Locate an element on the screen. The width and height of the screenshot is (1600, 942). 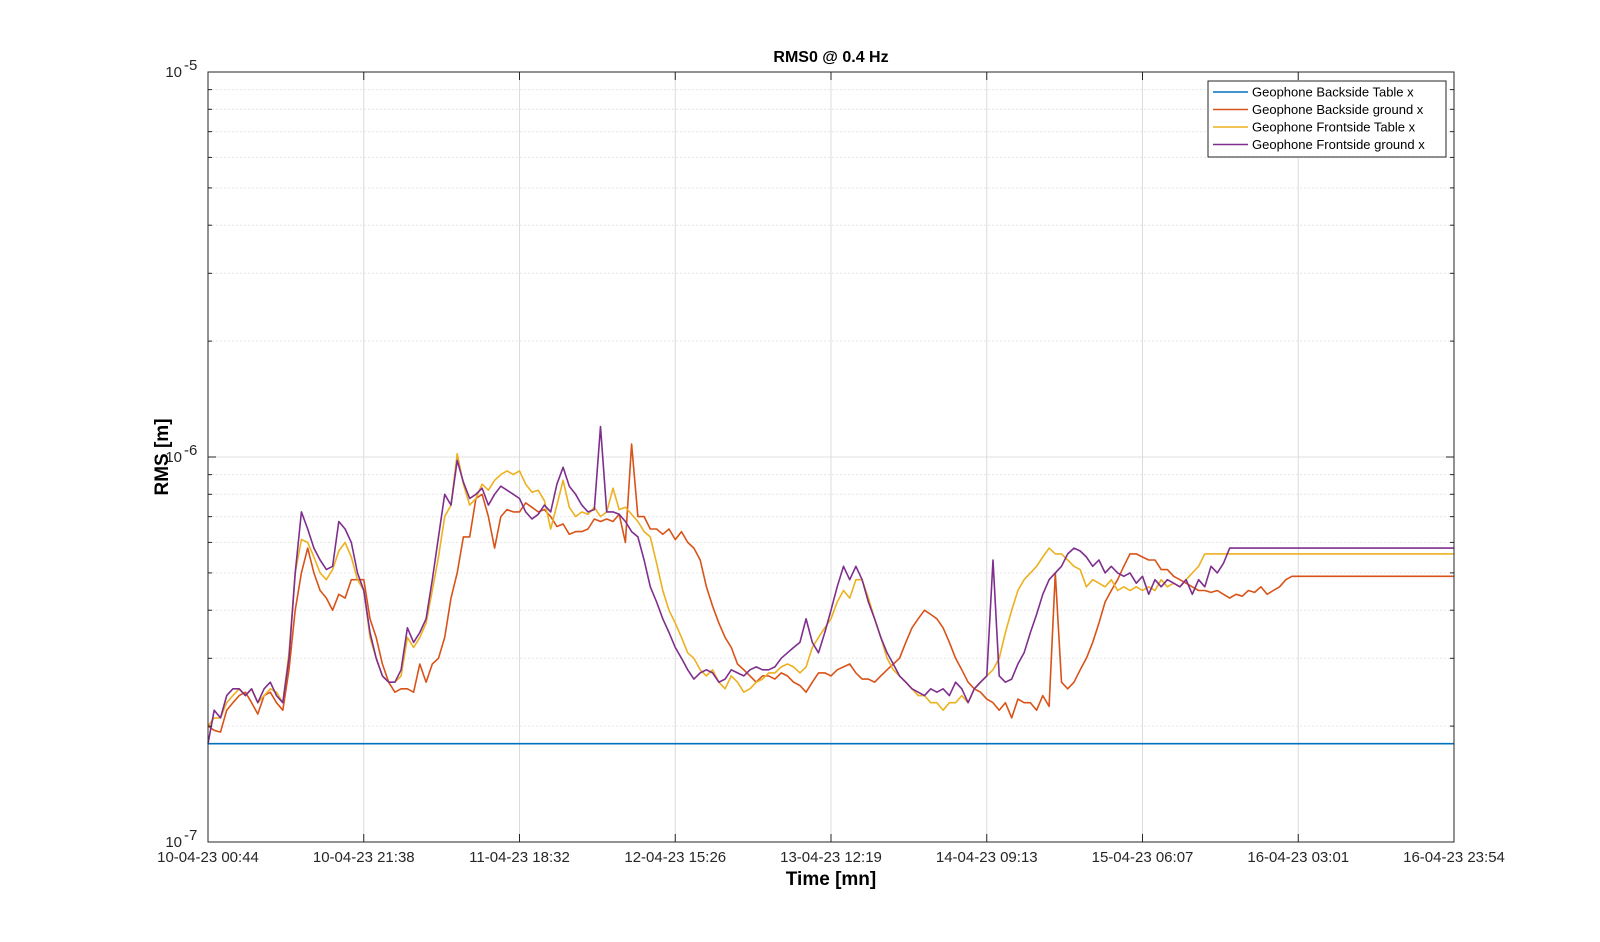
x-tick-label: 10-04-23 00:44 is located at coordinates (208, 857).